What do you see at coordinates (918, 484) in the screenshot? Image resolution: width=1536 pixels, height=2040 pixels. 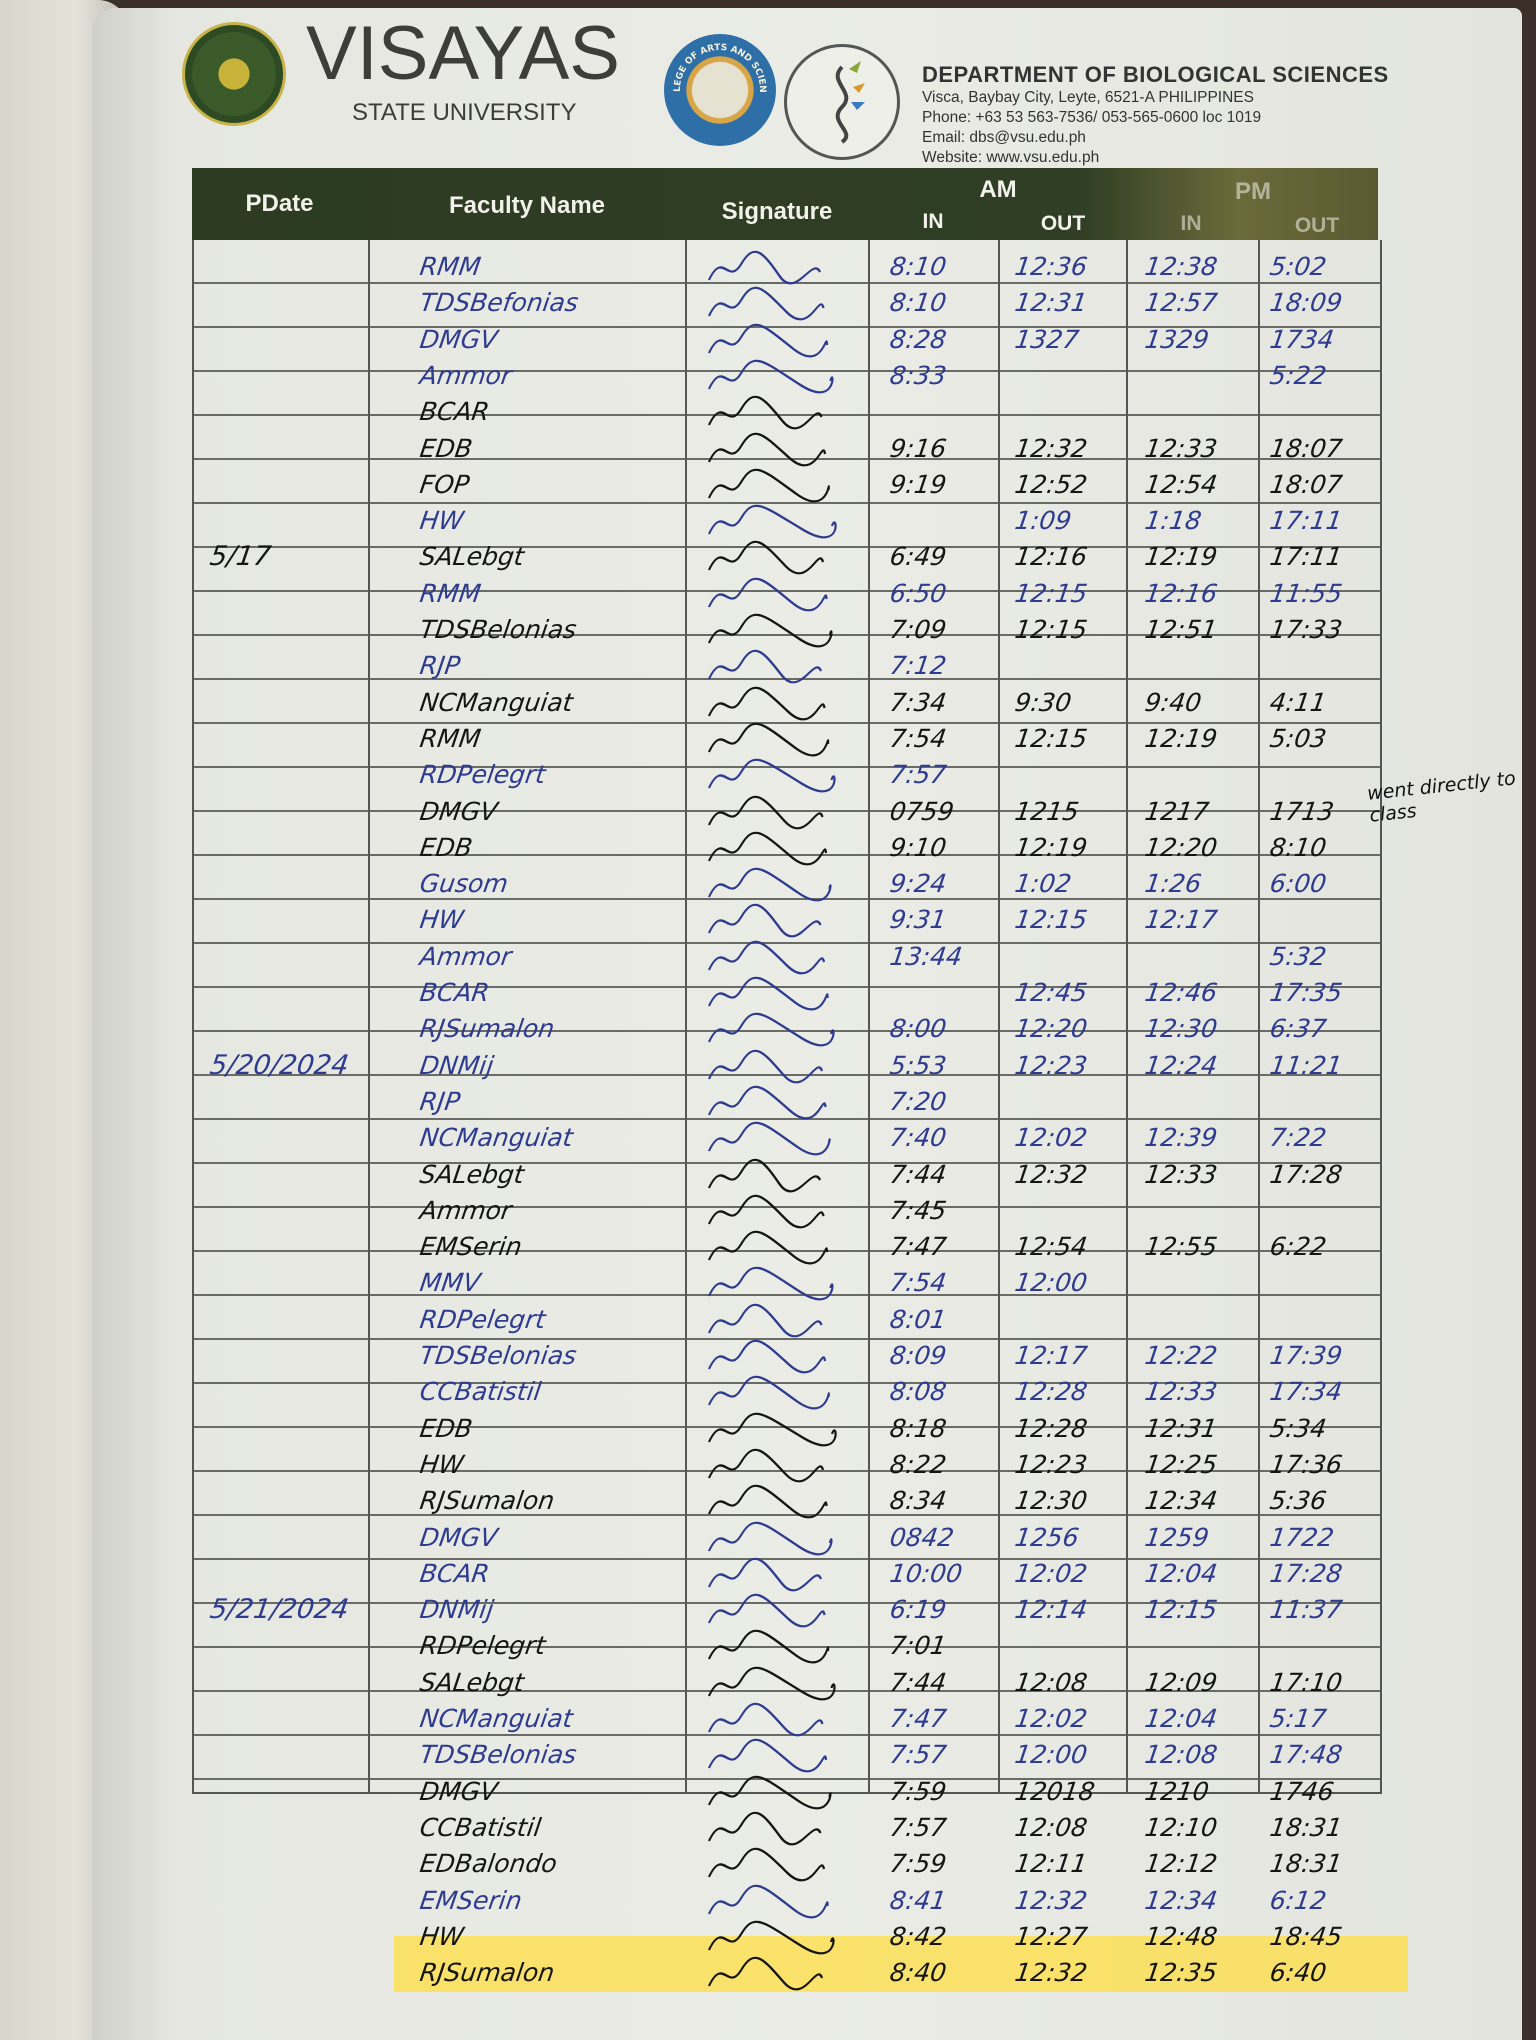 I see `am-in-time: 9:19` at bounding box center [918, 484].